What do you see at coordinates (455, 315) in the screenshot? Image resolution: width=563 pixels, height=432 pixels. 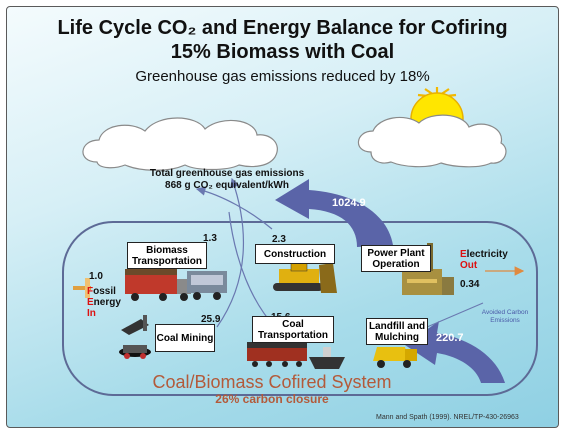 I see `avoided-carbon-line` at bounding box center [455, 315].